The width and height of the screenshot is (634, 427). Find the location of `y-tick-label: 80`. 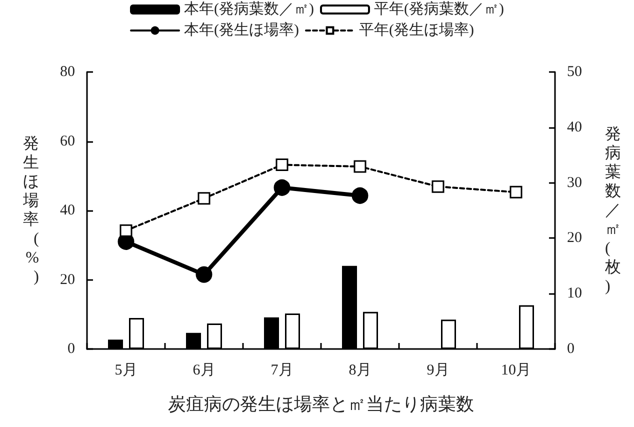

y-tick-label: 80 is located at coordinates (67, 72).